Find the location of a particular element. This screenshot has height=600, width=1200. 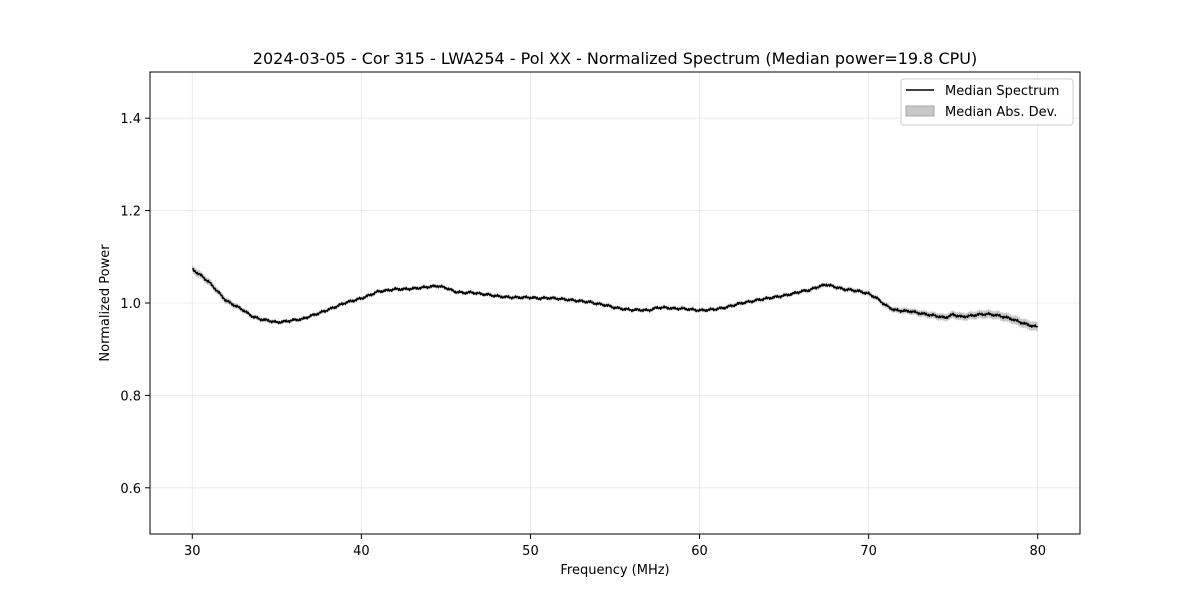

y-tick-label: 1.0 is located at coordinates (130, 304).